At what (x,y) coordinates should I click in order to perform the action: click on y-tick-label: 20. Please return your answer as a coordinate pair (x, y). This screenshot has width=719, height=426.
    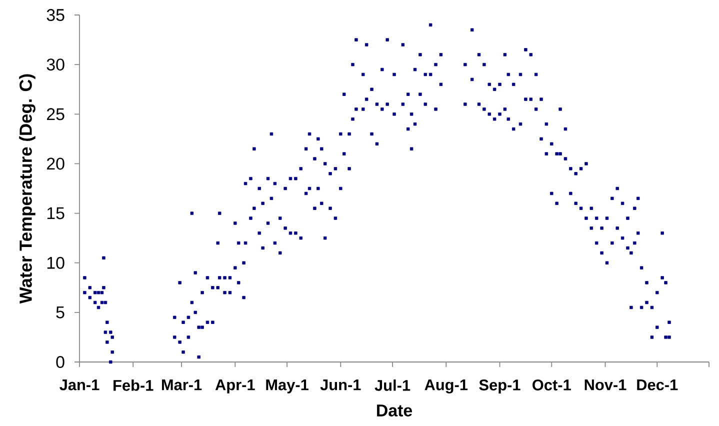
    Looking at the image, I should click on (55, 164).